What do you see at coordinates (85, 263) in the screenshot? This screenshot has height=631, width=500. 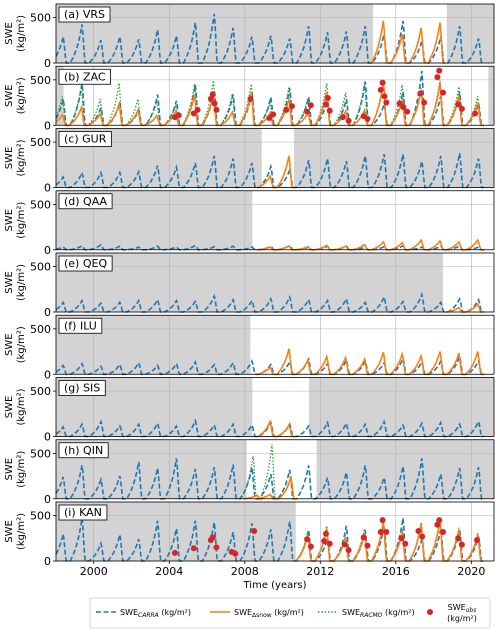 I see `panel-label: (e) QEQ` at bounding box center [85, 263].